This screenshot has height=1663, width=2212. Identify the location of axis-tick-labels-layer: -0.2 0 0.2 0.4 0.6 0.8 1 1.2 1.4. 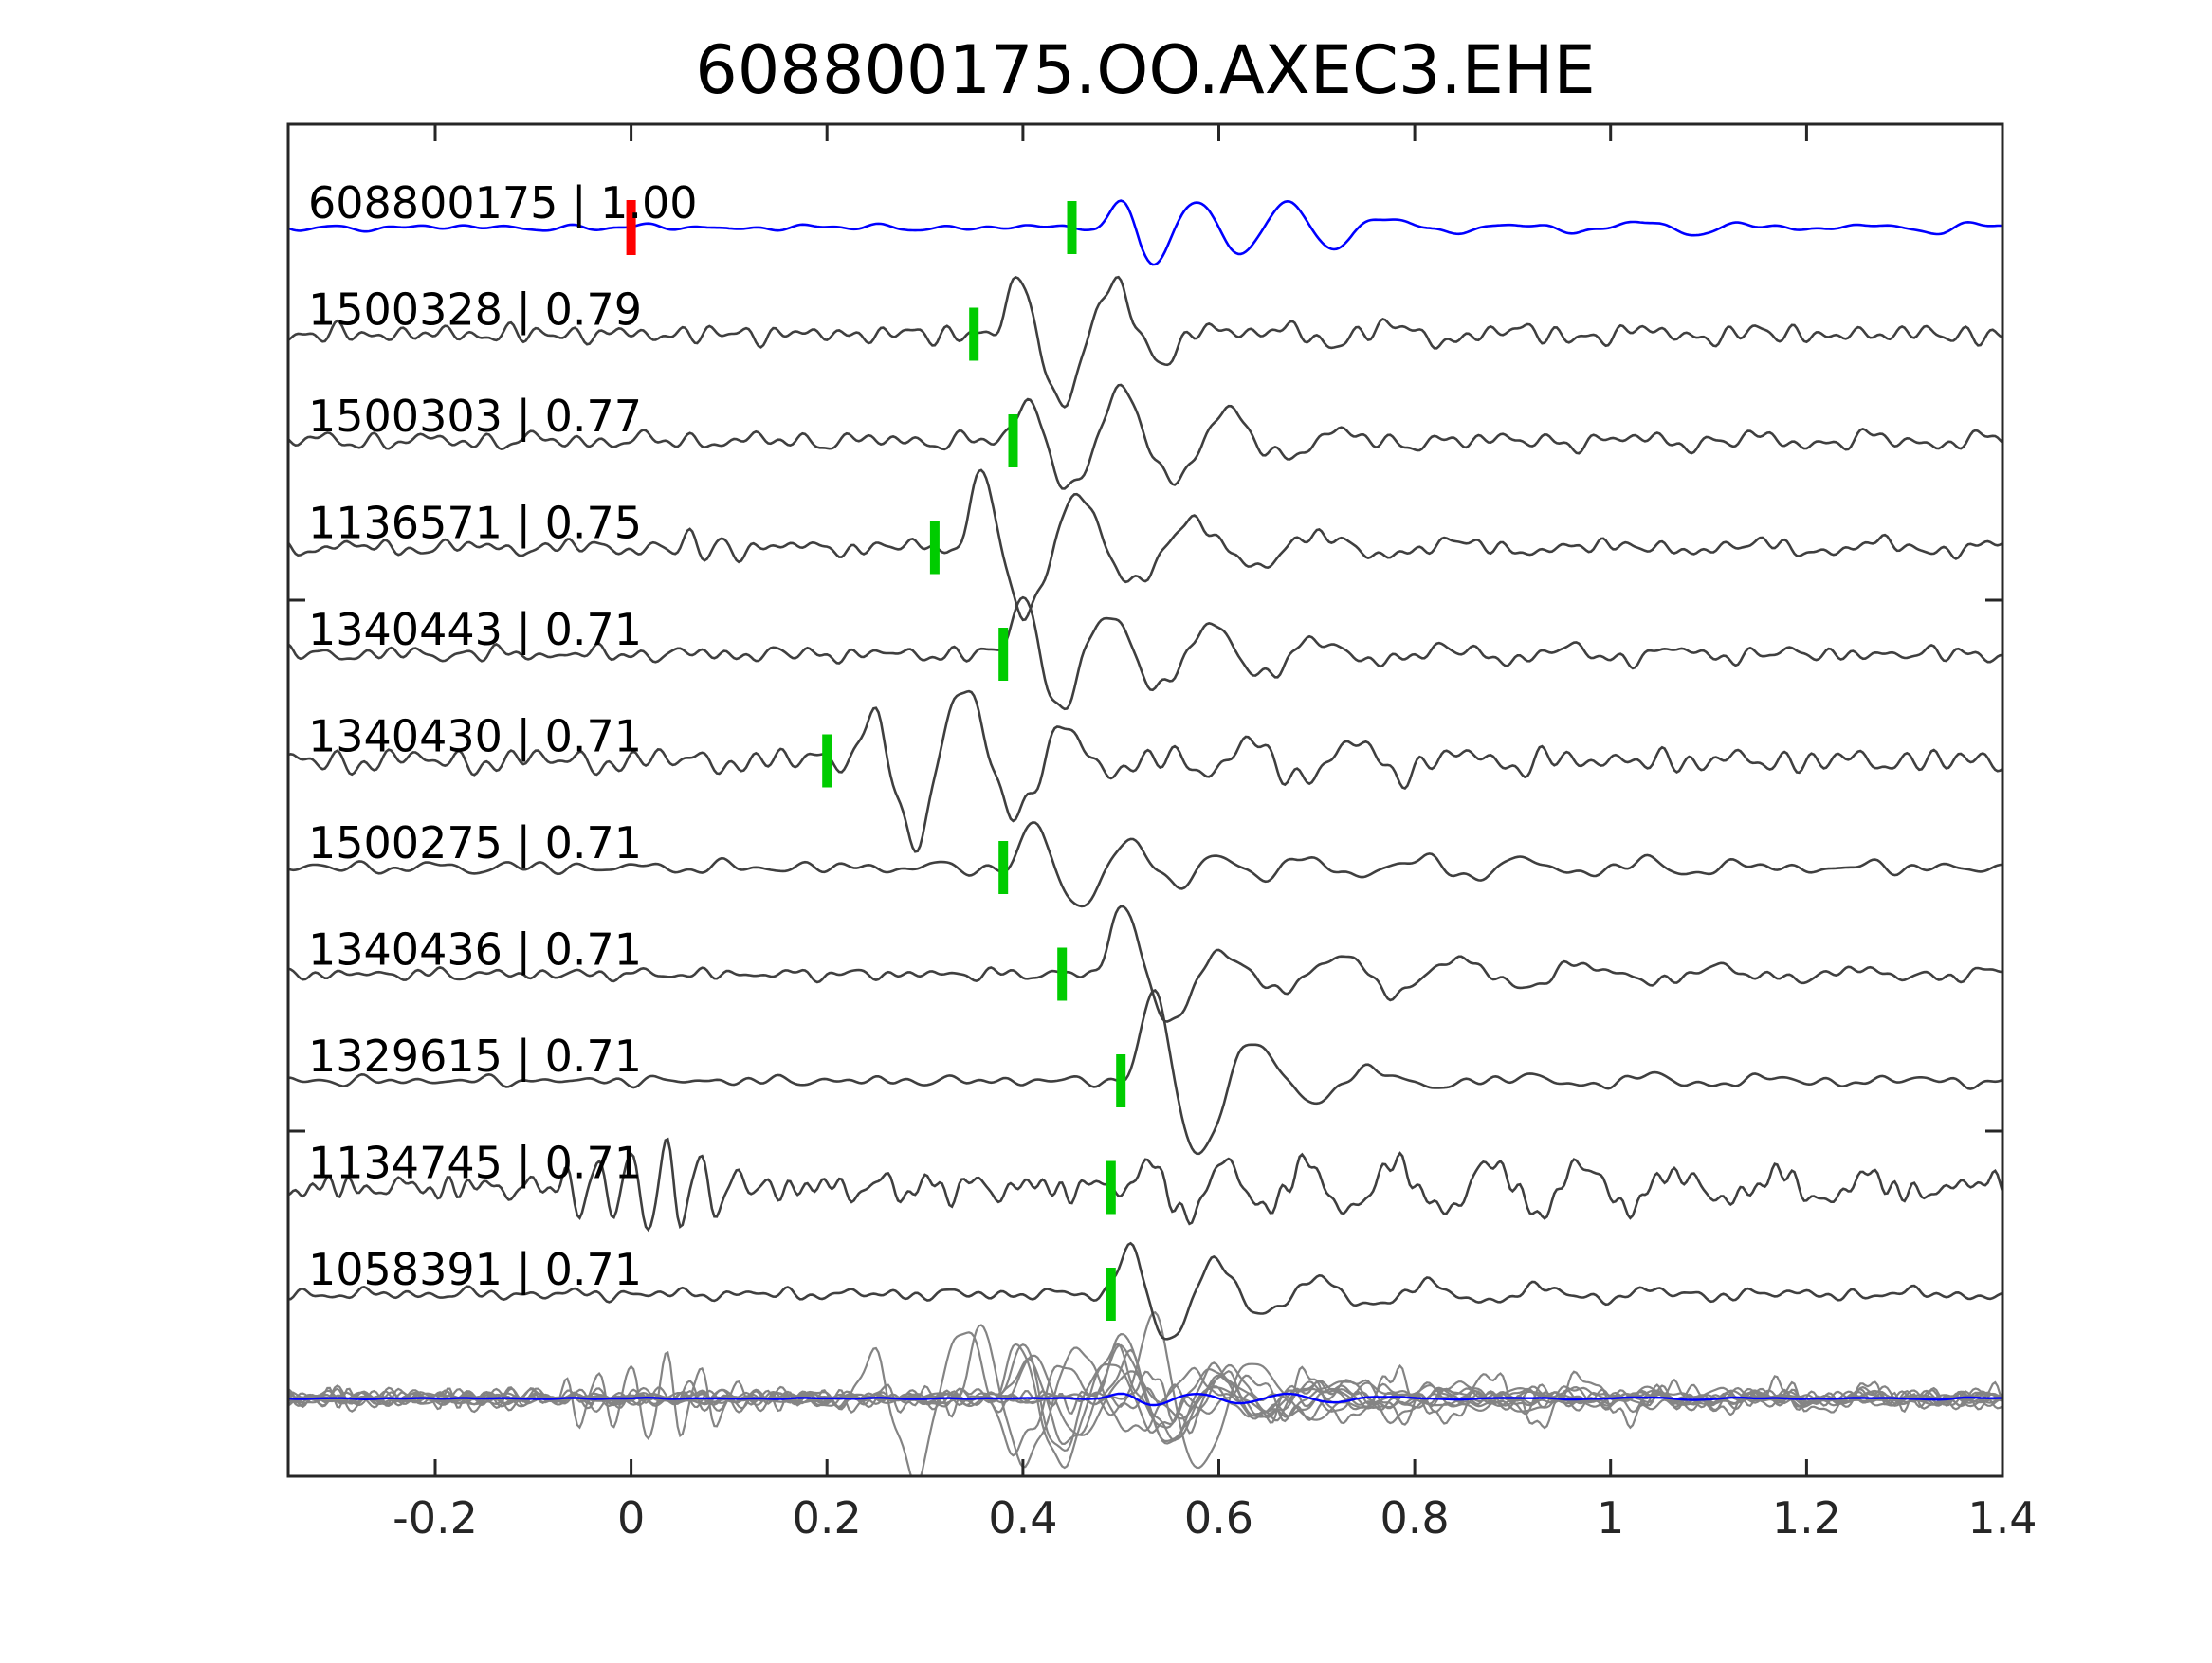
(1215, 1518).